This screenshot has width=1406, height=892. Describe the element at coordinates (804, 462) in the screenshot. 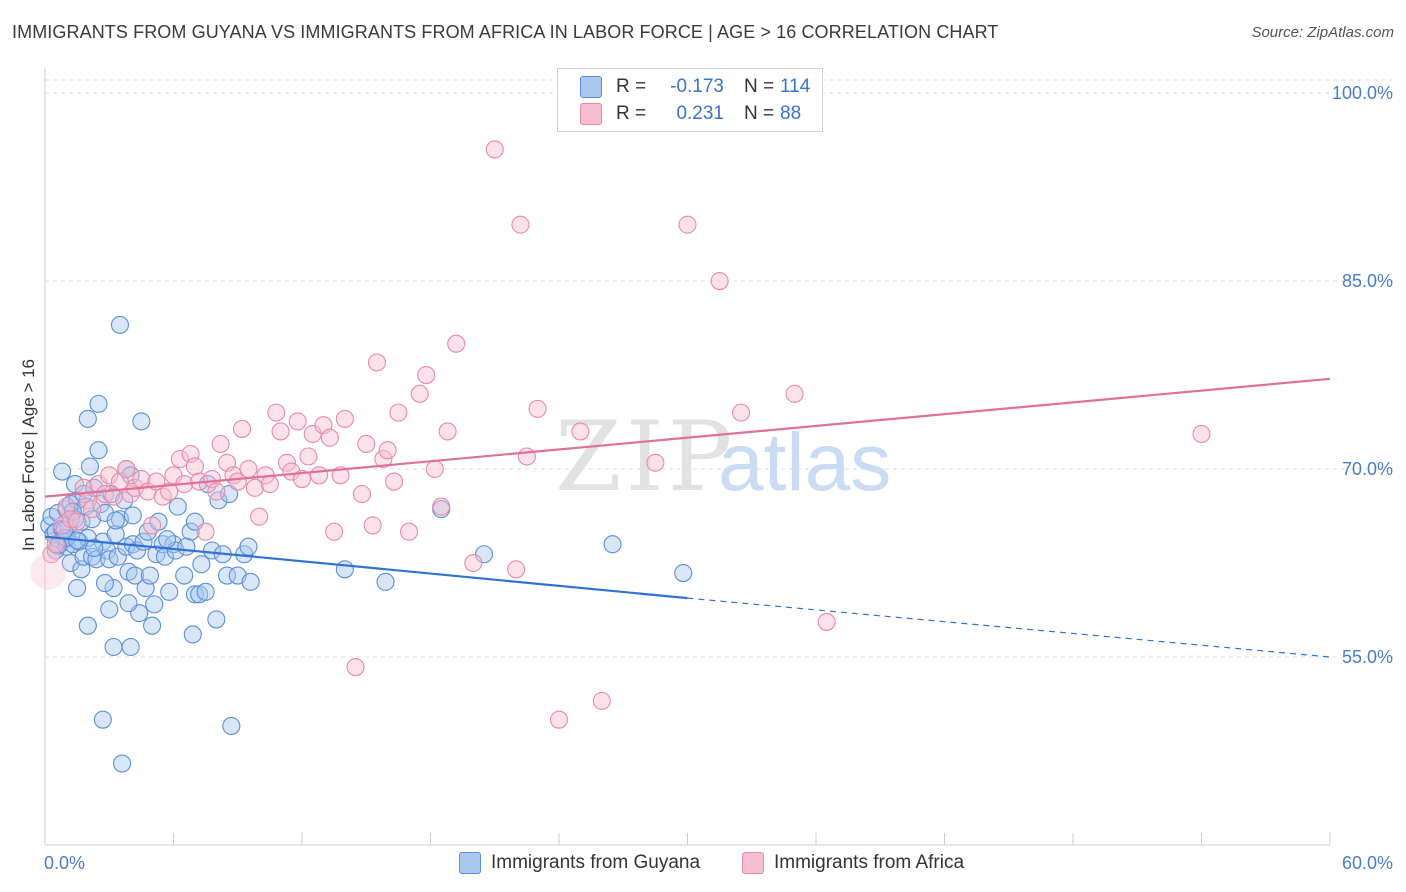

I see `watermark-atlas: atlas` at that location.